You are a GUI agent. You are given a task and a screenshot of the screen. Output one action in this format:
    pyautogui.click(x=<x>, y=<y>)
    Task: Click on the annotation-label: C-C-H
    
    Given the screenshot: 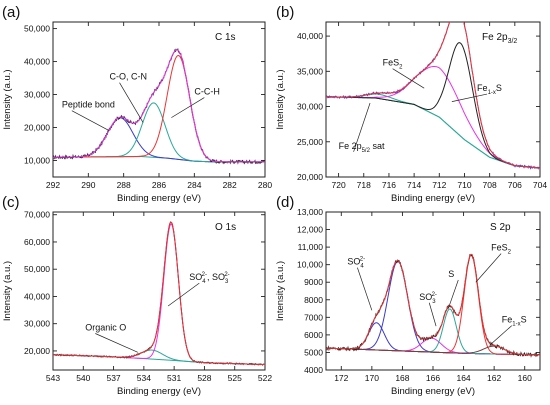 What is the action you would take?
    pyautogui.click(x=207, y=92)
    